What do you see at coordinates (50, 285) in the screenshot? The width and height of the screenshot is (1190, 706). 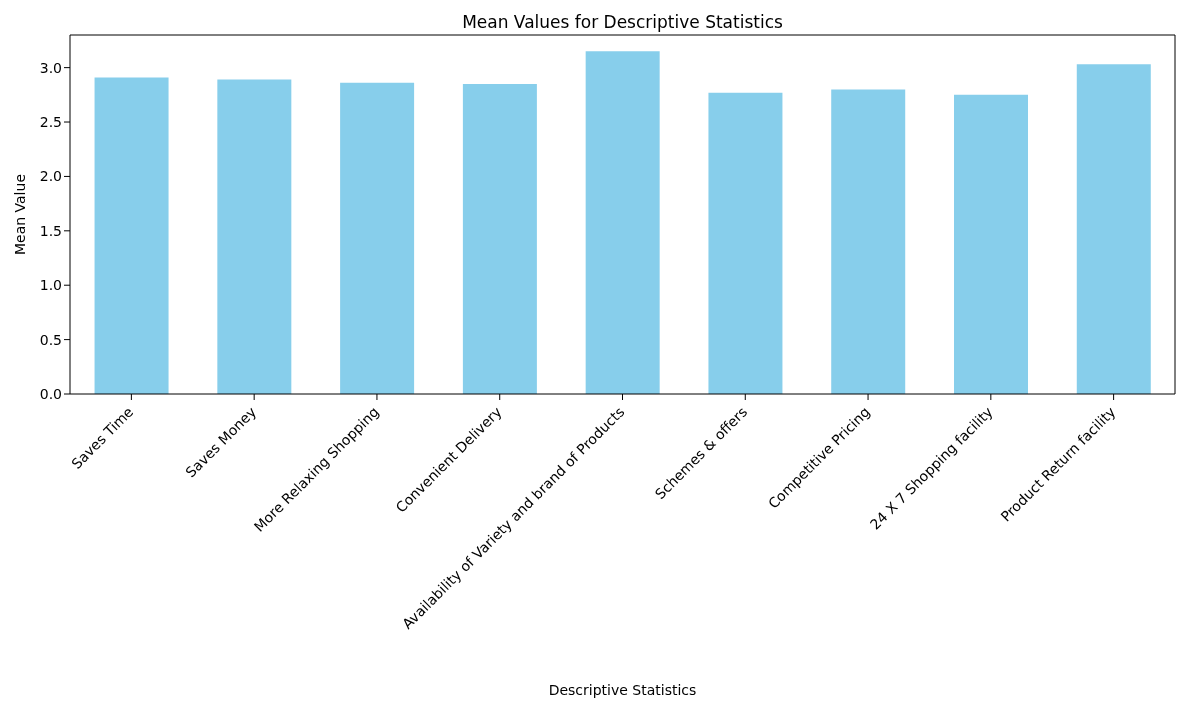 I see `y-tick-label: 1.0` at bounding box center [50, 285].